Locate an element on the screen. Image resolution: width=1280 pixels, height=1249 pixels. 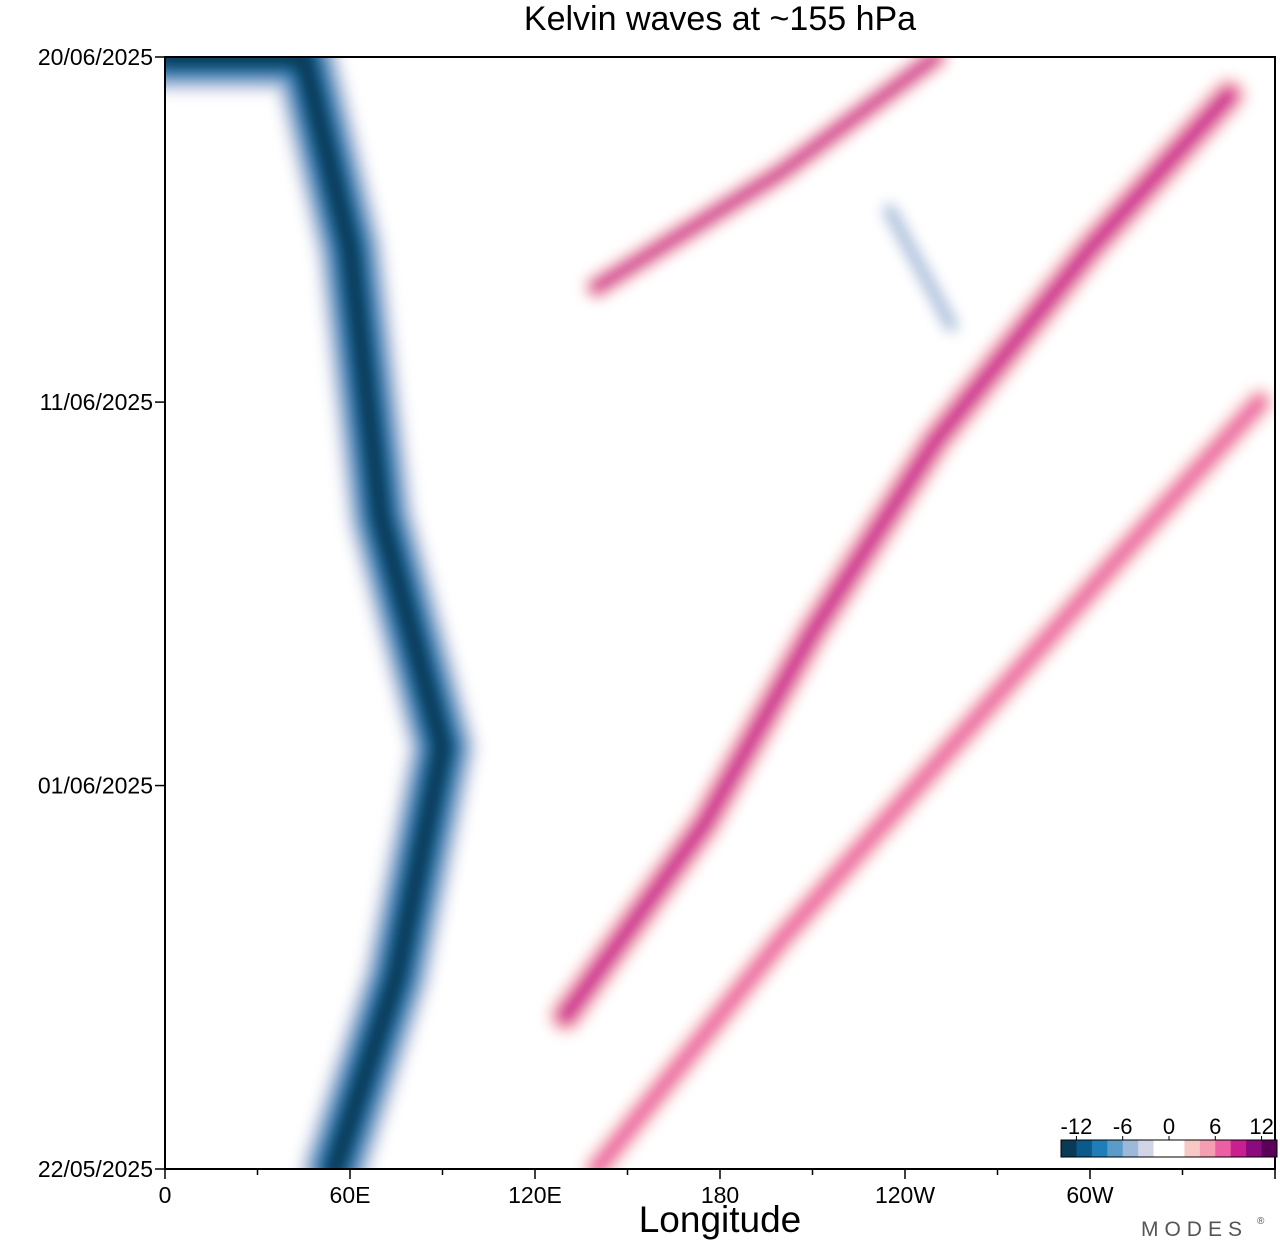
x-axis: 0 60E 120E 180 120W 60W is located at coordinates (717, 1188).